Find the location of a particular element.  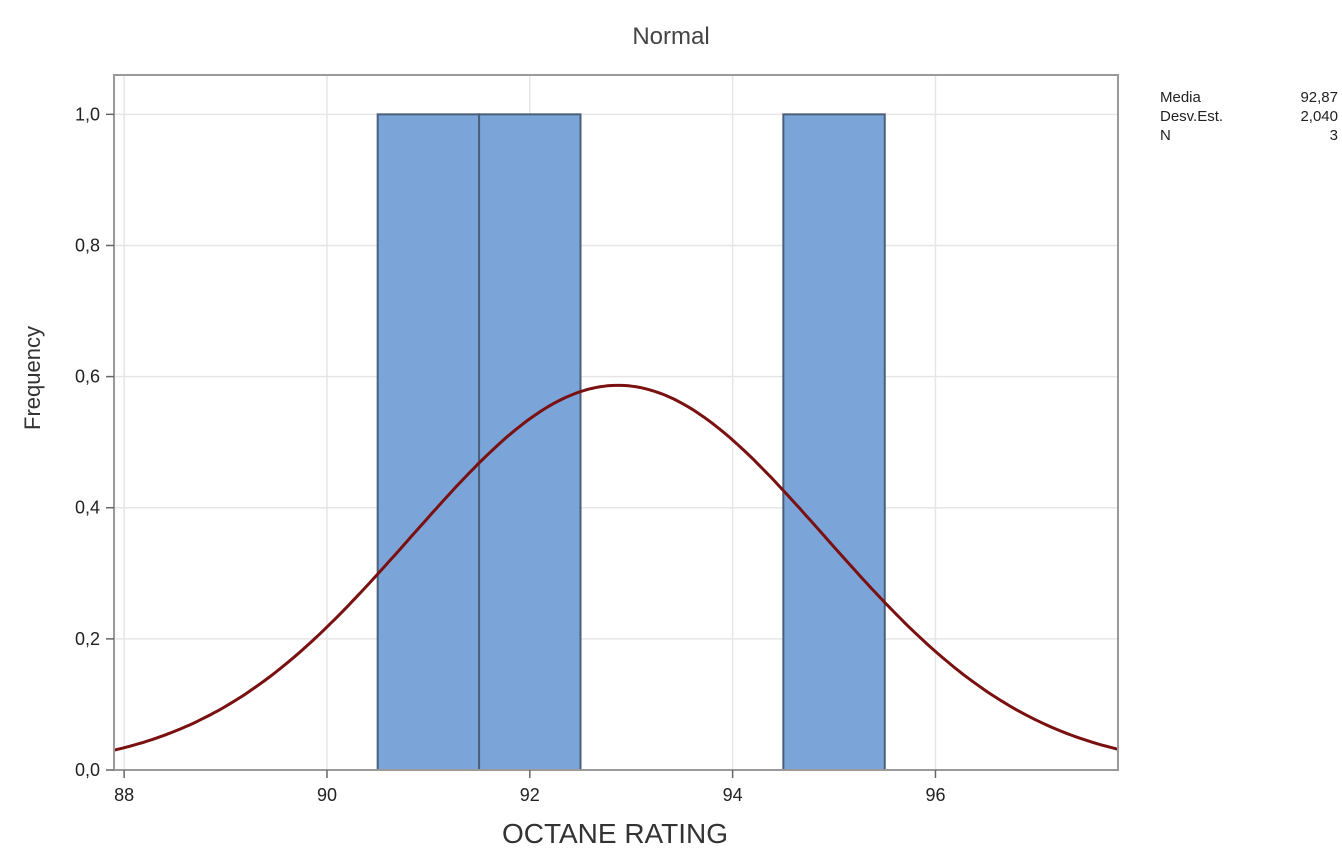

stats-row-n: N 3 is located at coordinates (1249, 135).